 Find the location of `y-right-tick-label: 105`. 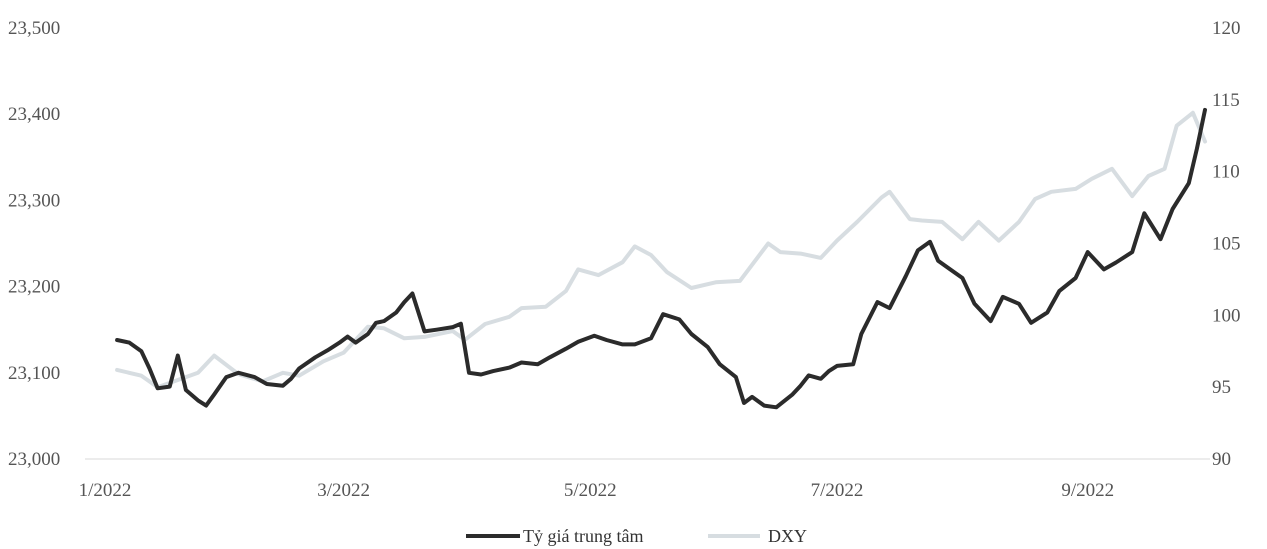

y-right-tick-label: 105 is located at coordinates (1226, 244).